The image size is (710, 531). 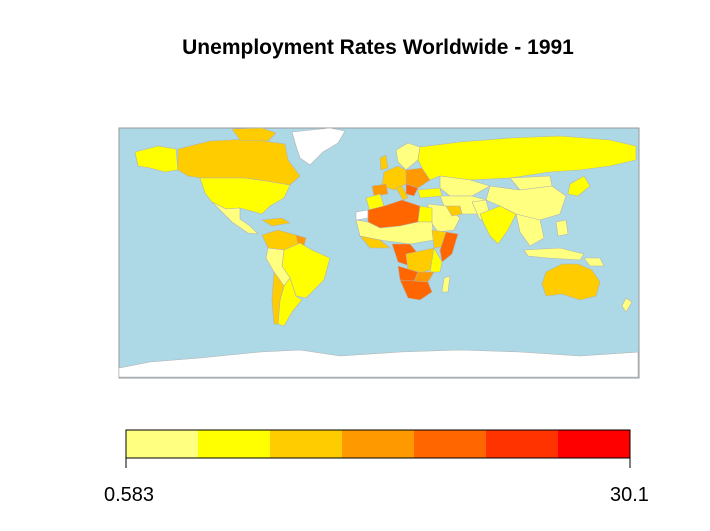 What do you see at coordinates (627, 305) in the screenshot?
I see `new-zealand` at bounding box center [627, 305].